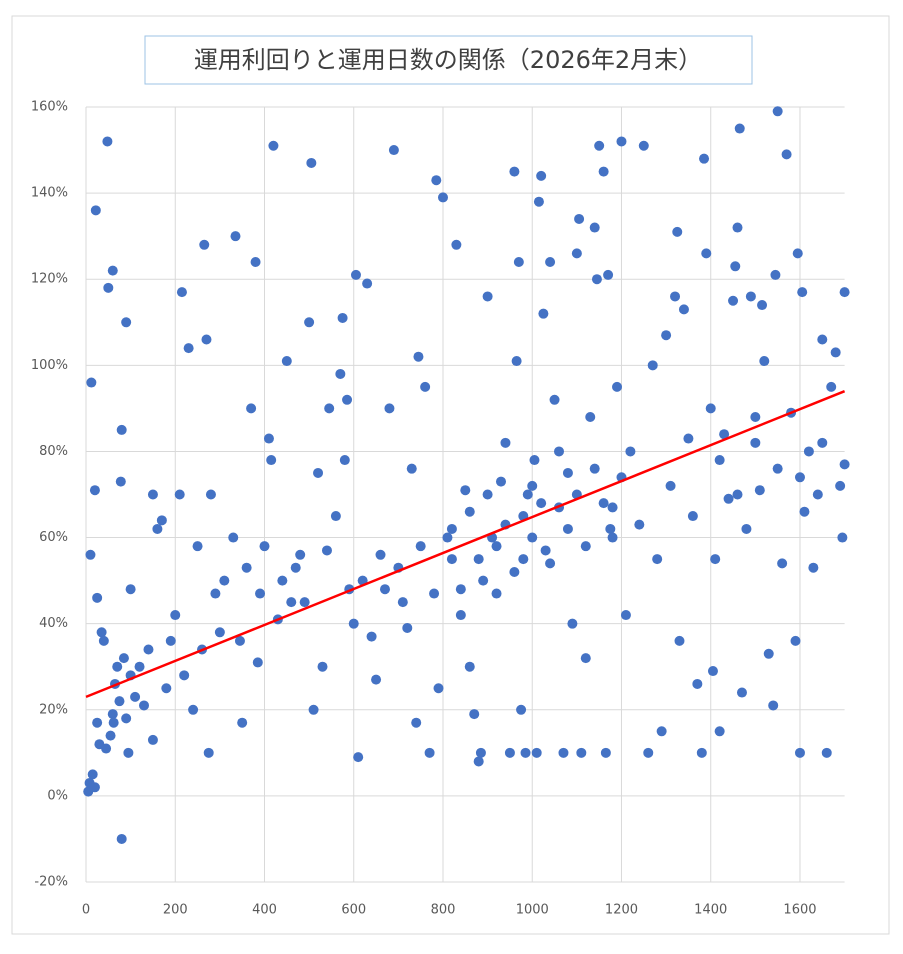  Describe the element at coordinates (448, 60) in the screenshot. I see `title-box` at that location.